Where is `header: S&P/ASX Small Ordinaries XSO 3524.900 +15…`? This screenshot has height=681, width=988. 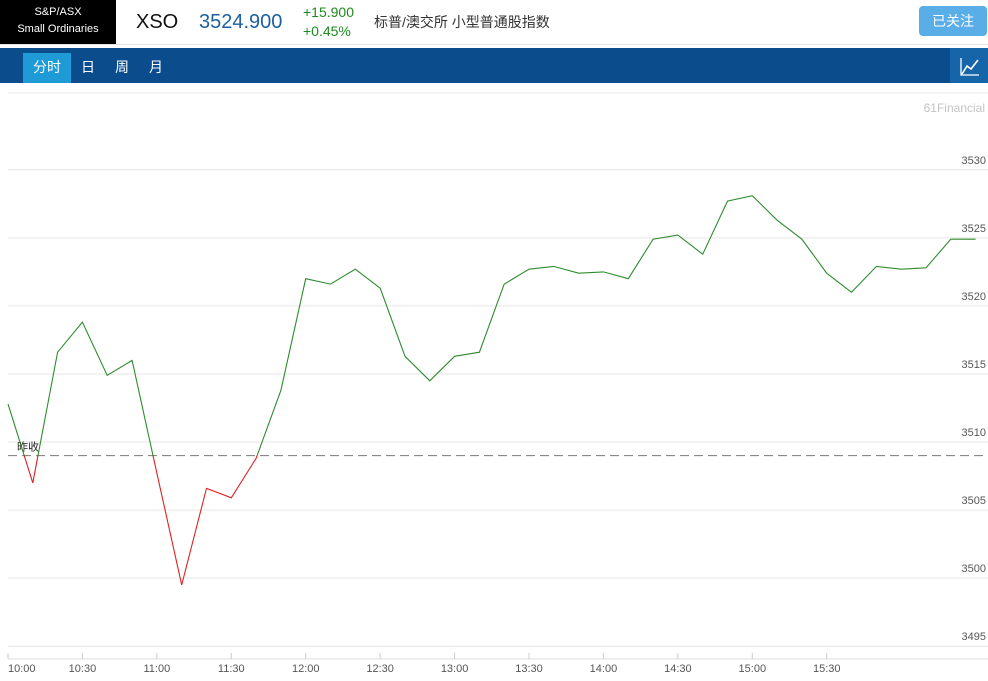
header: S&P/ASX Small Ordinaries XSO 3524.900 +15… is located at coordinates (494, 22).